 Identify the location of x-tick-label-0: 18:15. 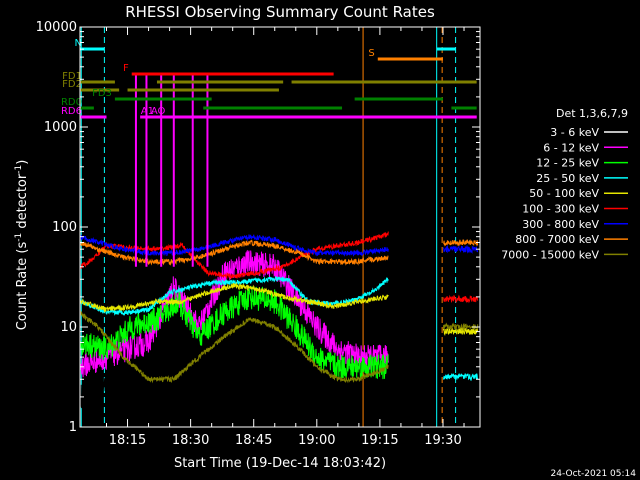
(127, 440).